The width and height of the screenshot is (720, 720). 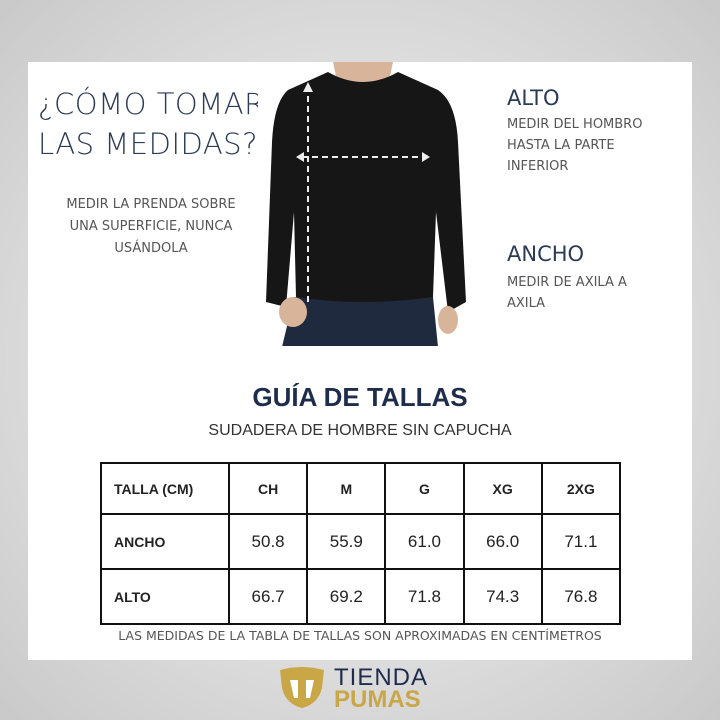 I want to click on table-cell: 69.2, so click(x=346, y=596).